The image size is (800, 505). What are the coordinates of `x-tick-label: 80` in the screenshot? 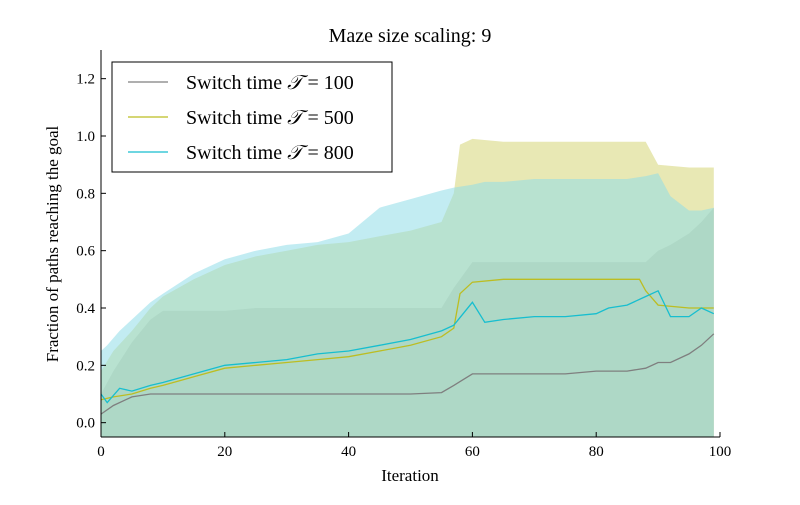 It's located at (596, 452).